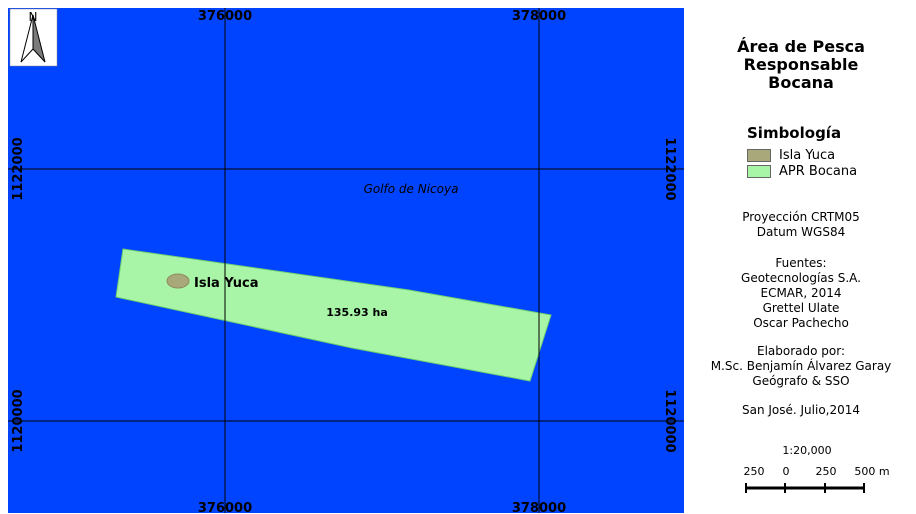 The width and height of the screenshot is (916, 514). Describe the element at coordinates (800, 351) in the screenshot. I see `author-line-1: Elaborado por:` at that location.